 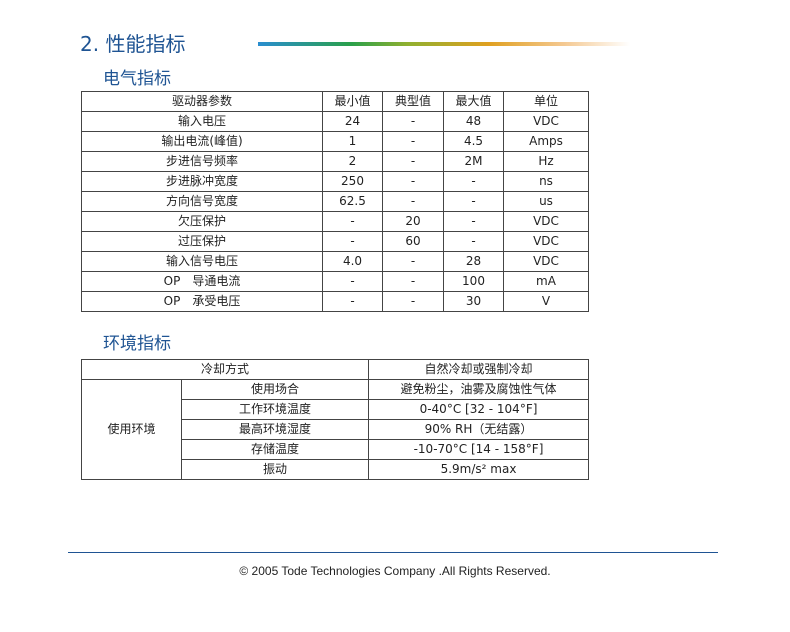 I want to click on table-row: 存储温度 -10-70°C [14 - 158°F], so click(x=335, y=449).